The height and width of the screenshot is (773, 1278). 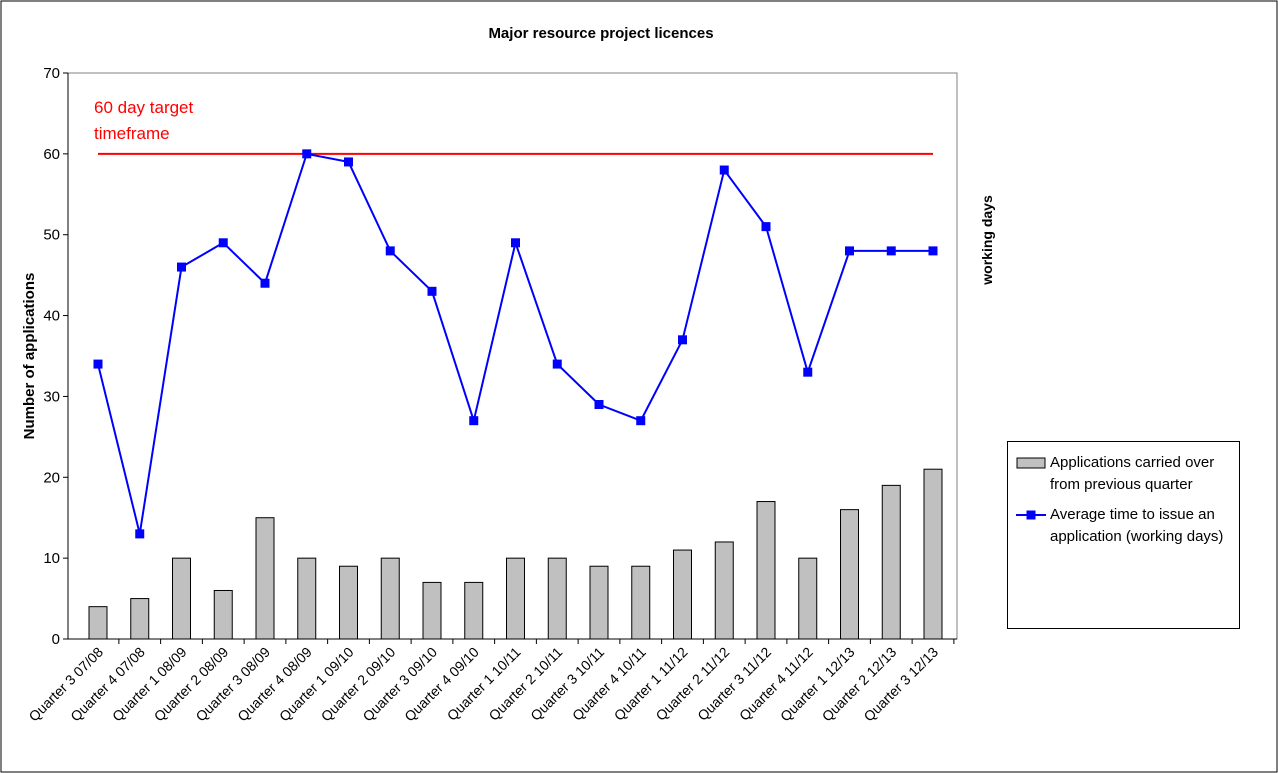 I want to click on legend-marker-swatch, so click(x=1031, y=515).